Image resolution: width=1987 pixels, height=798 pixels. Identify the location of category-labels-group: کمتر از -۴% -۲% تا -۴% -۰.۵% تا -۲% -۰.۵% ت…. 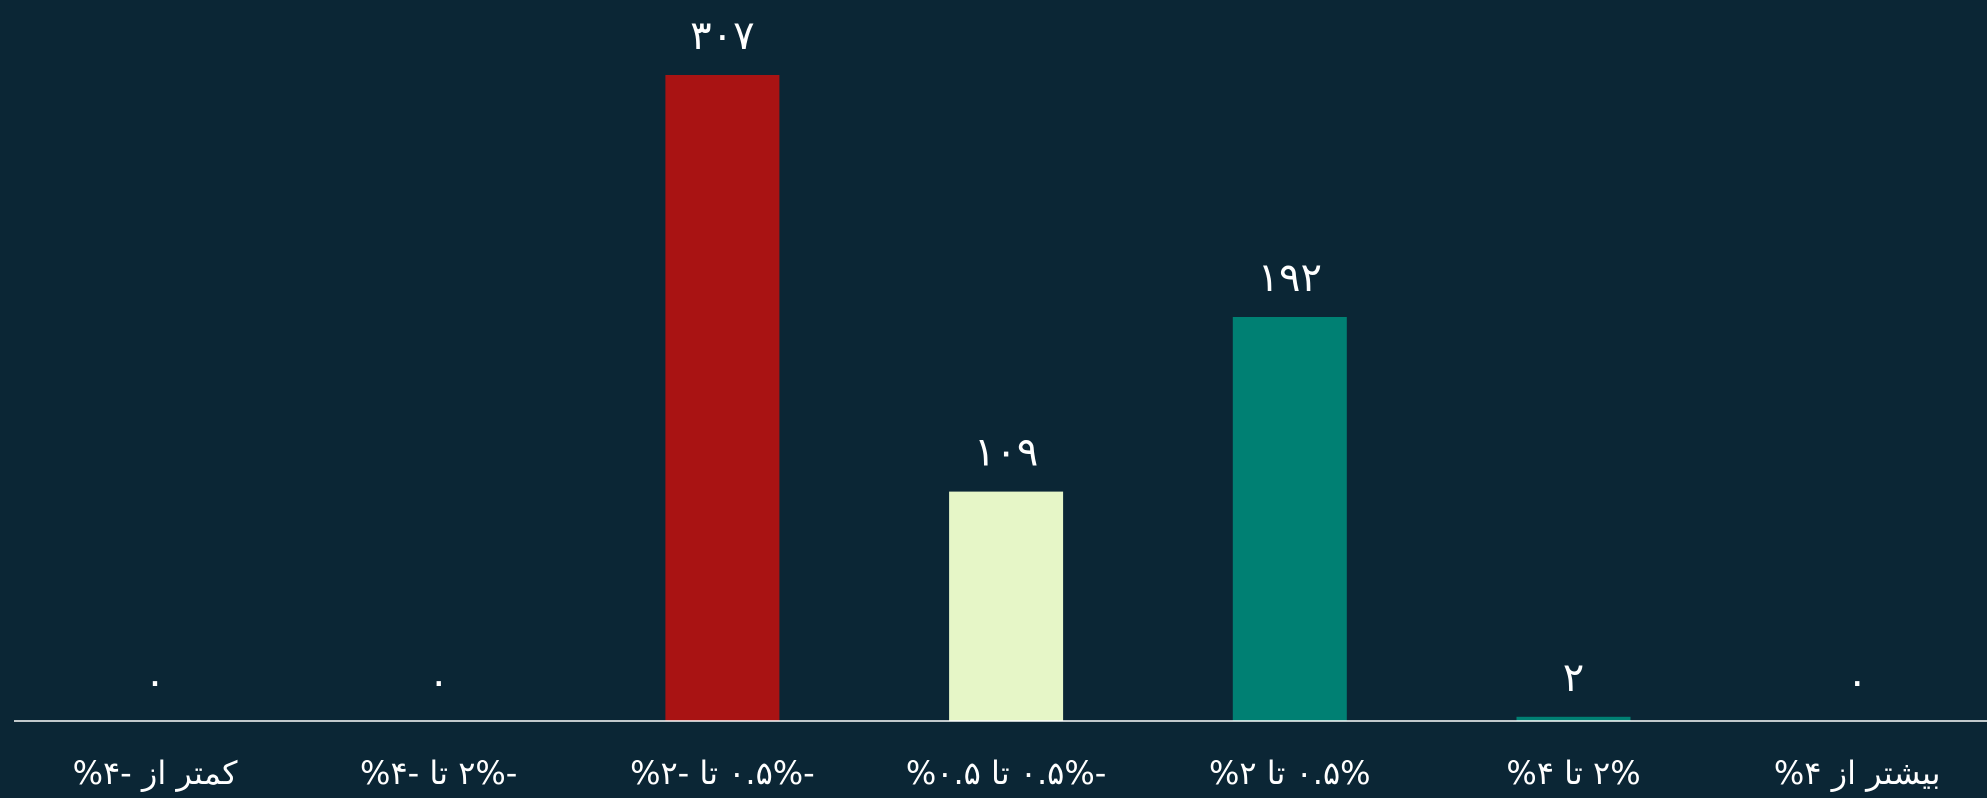
(1007, 773).